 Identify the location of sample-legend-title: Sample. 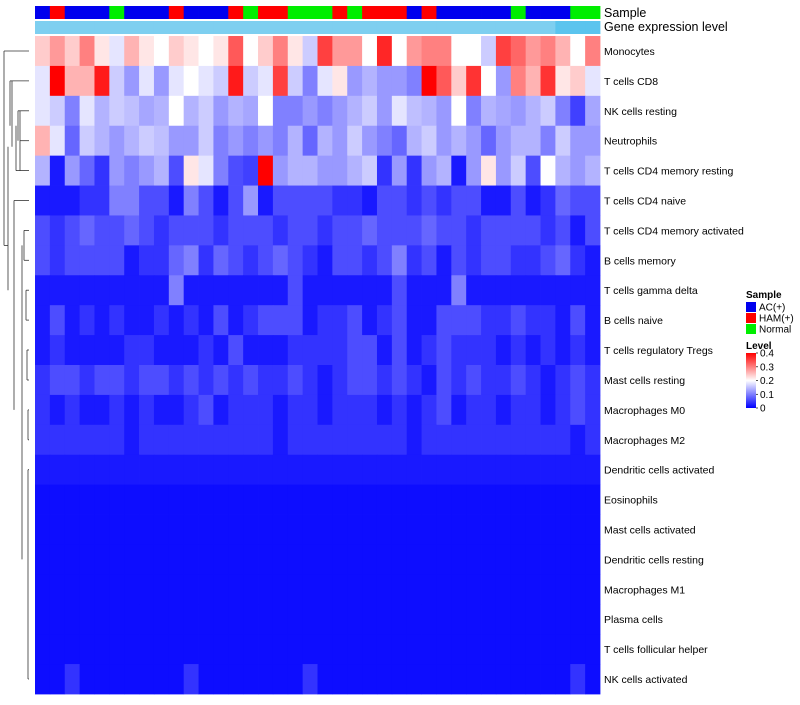
(764, 295).